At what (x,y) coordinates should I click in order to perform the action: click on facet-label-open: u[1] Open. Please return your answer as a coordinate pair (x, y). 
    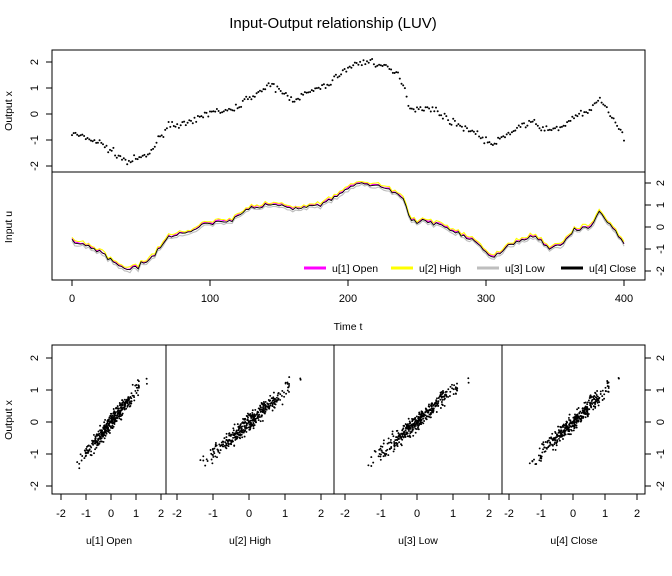
    Looking at the image, I should click on (109, 541).